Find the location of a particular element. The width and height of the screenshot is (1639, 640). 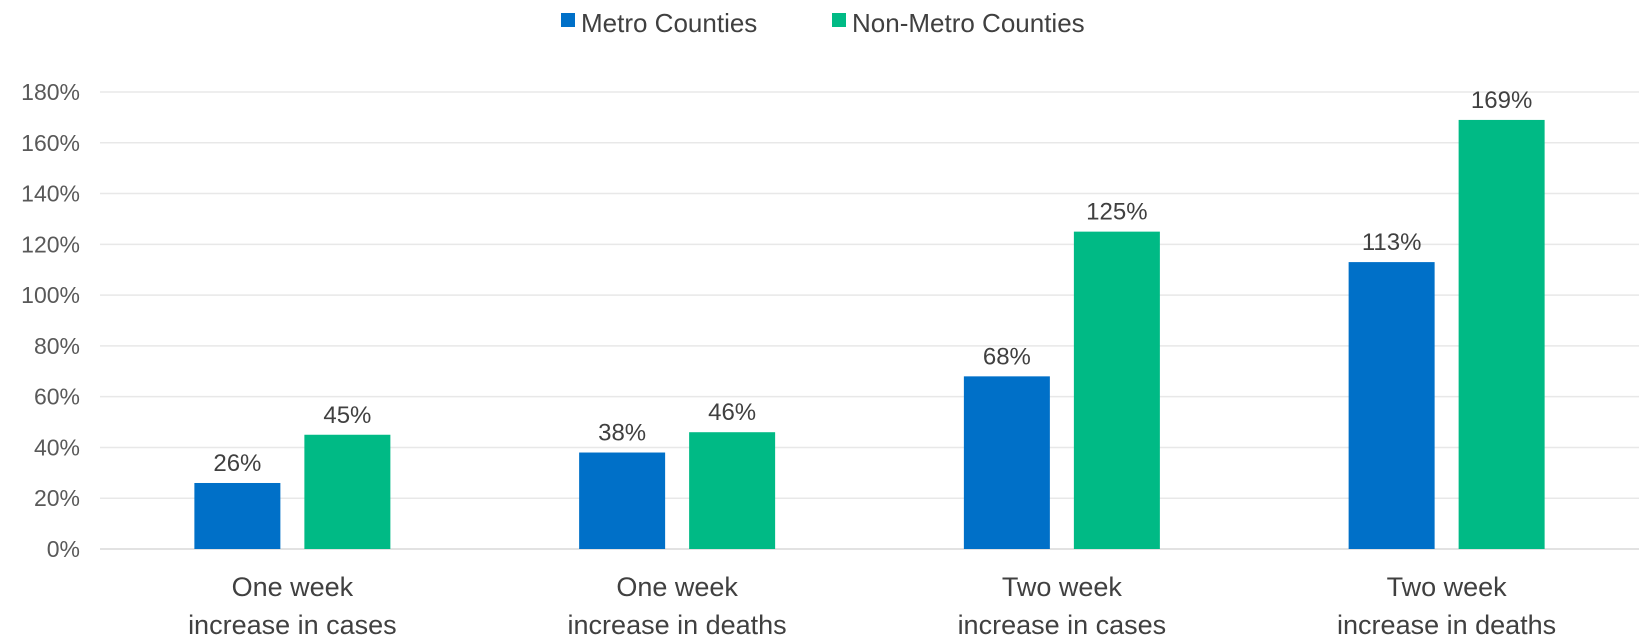

data-label: 46% is located at coordinates (732, 412).